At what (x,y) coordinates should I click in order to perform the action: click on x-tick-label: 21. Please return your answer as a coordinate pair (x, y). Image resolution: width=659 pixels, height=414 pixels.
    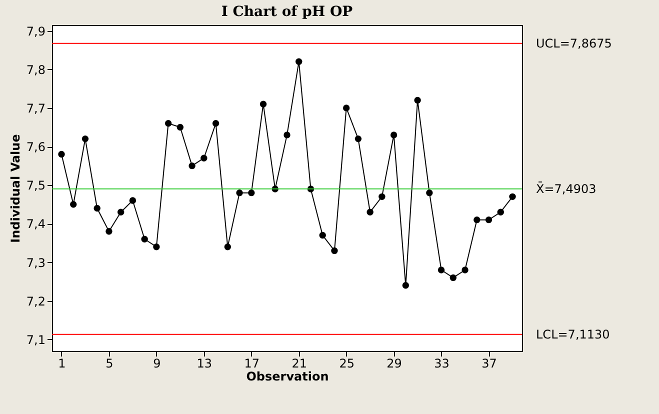
    Looking at the image, I should click on (300, 363).